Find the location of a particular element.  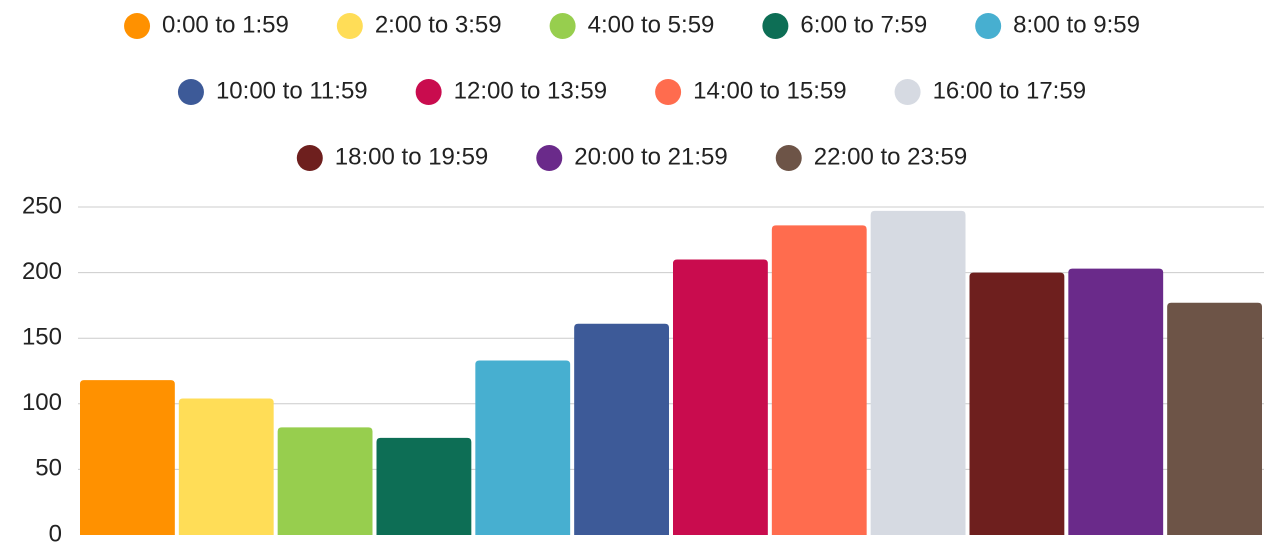

legend-label: 6:00 to 7:59 is located at coordinates (863, 24).